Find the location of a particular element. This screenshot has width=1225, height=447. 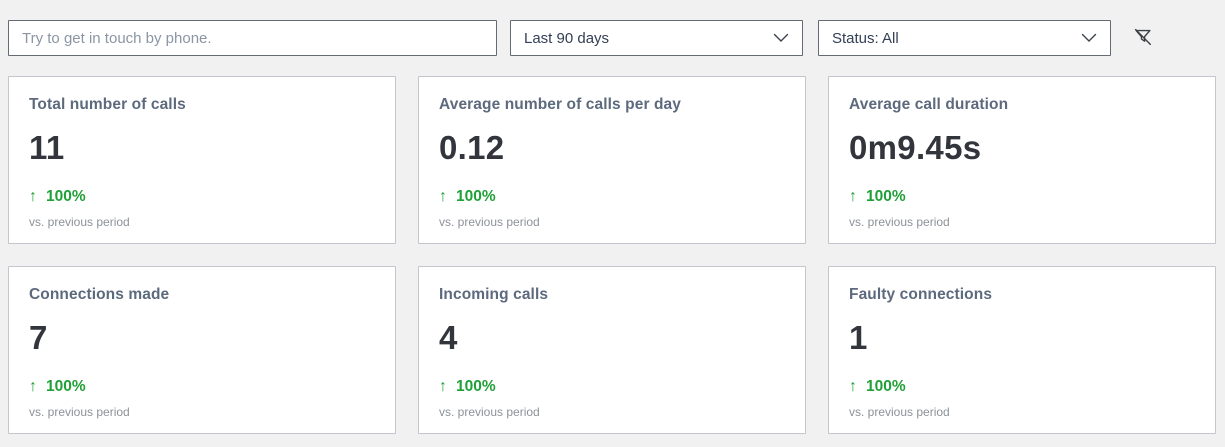

stat-card-title: Incoming calls is located at coordinates (494, 294).